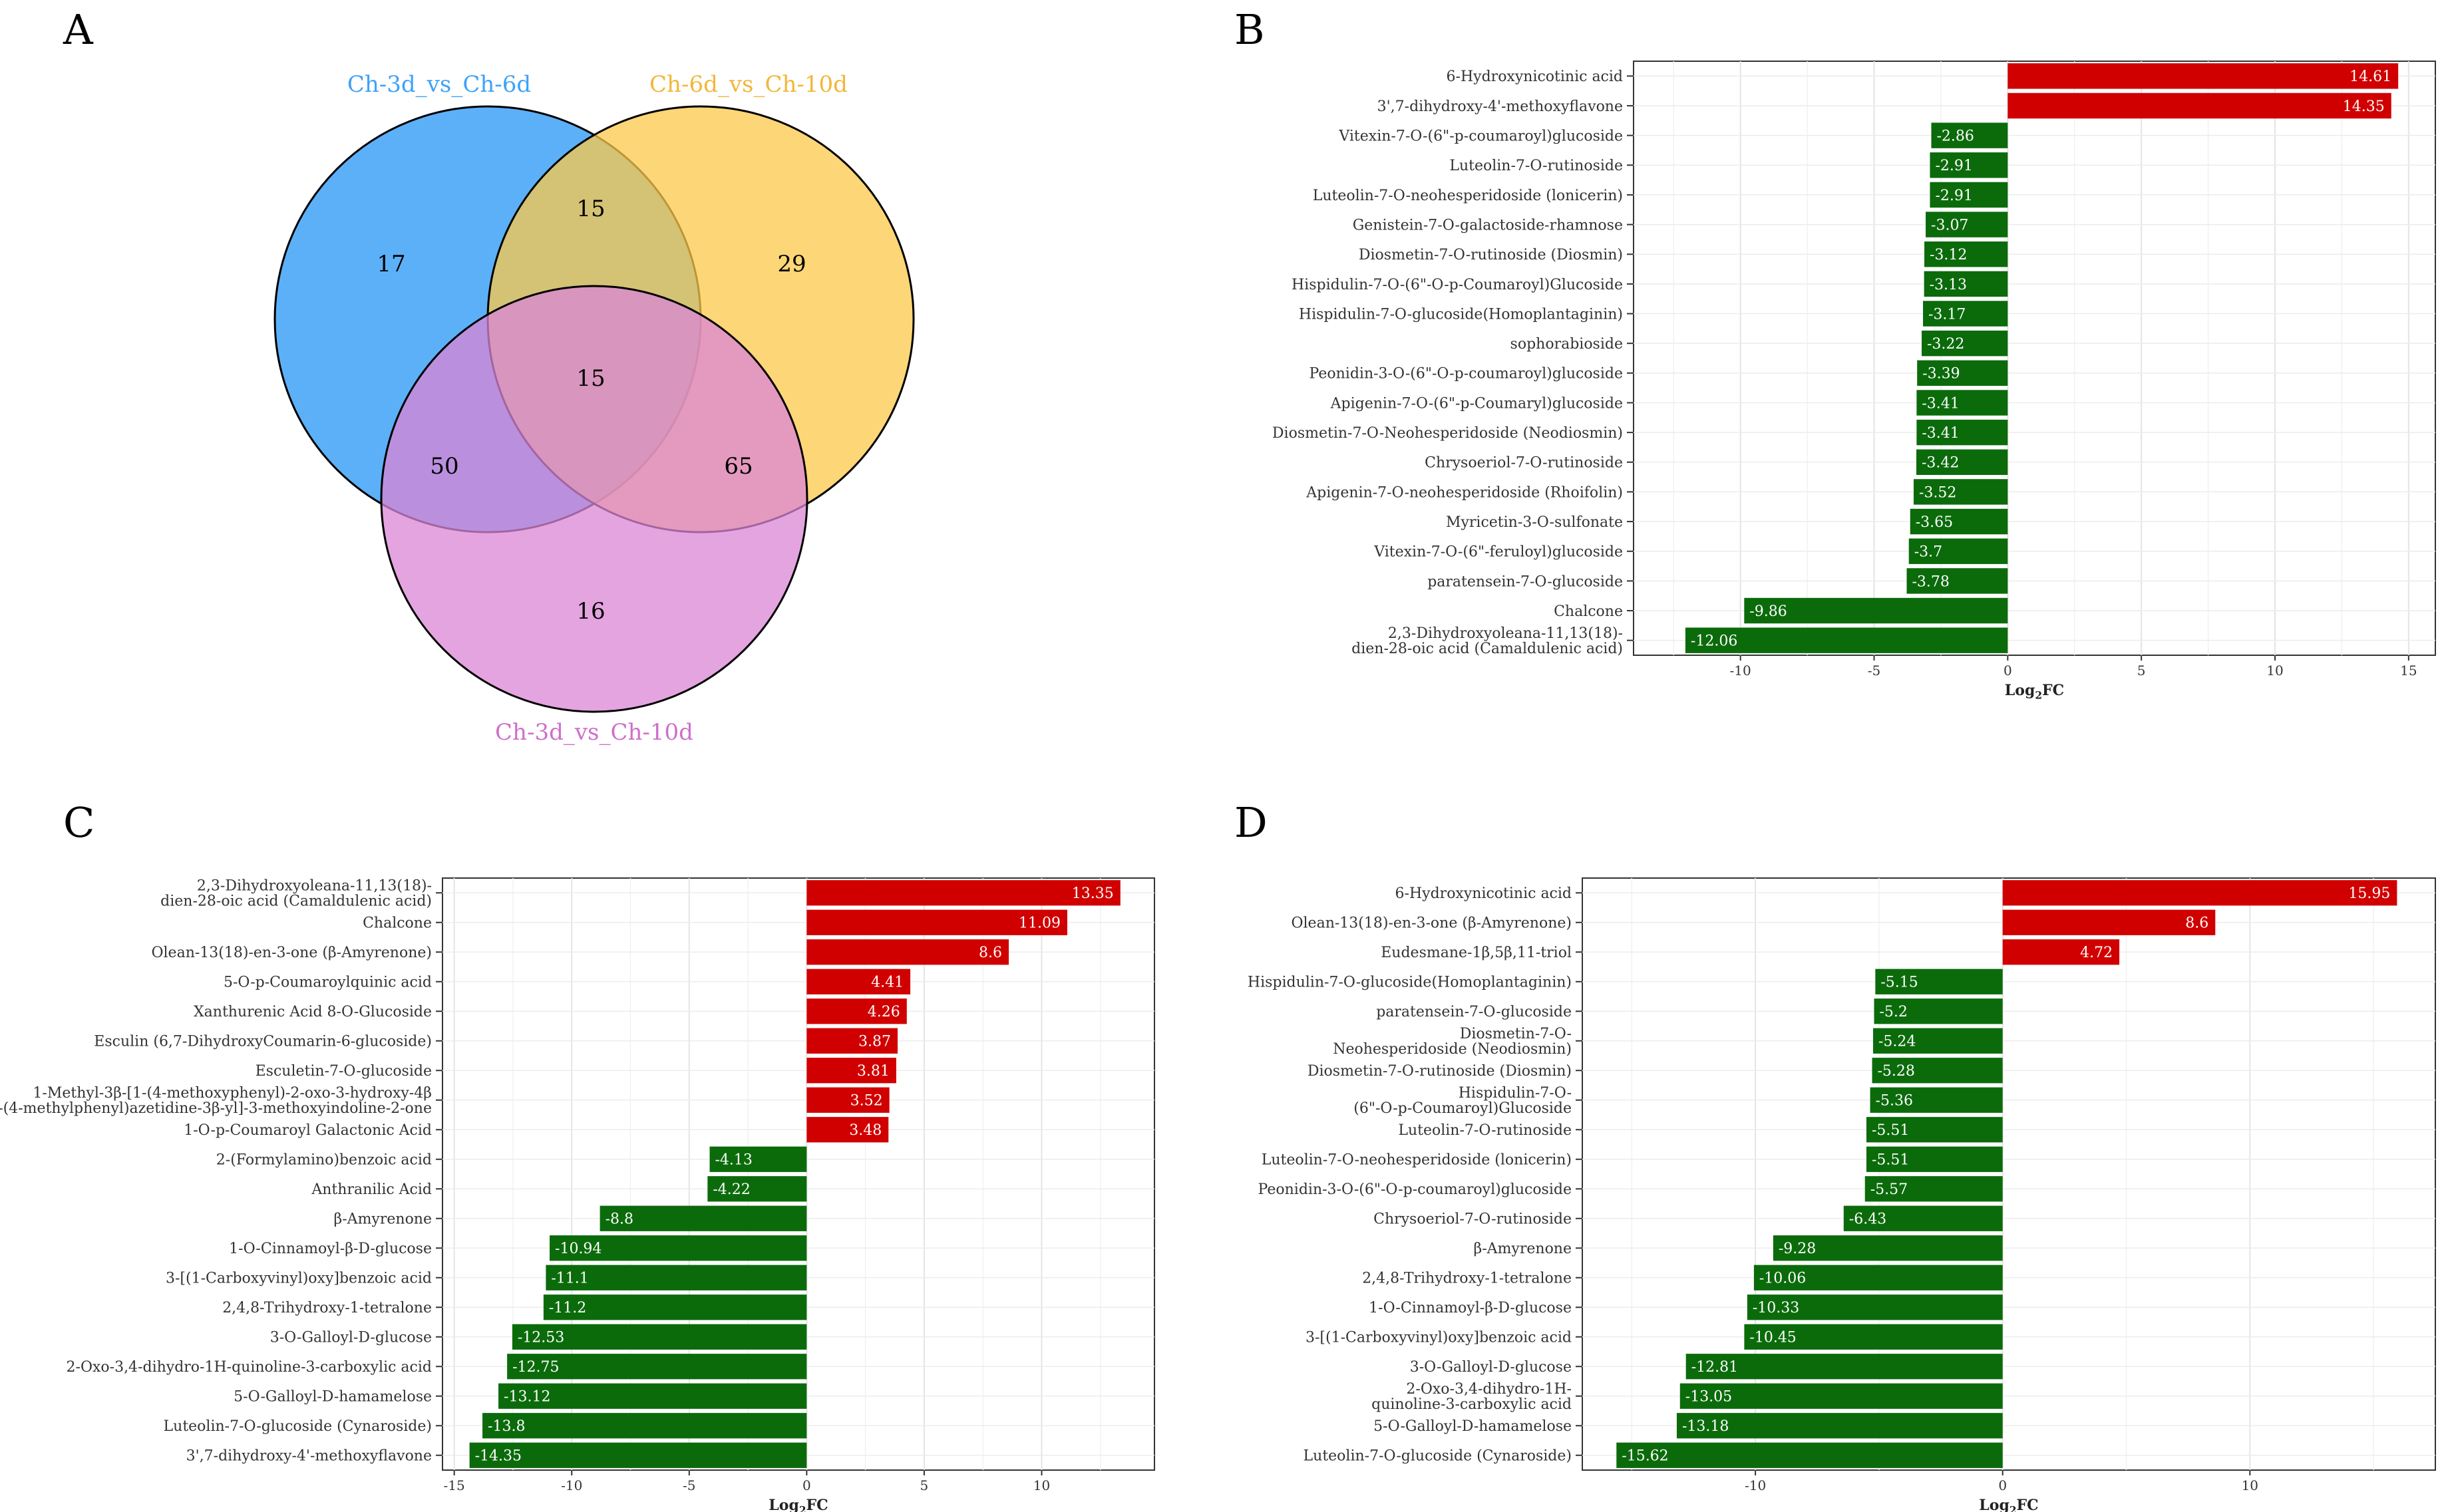  What do you see at coordinates (1941, 374) in the screenshot?
I see `data-label: -3.39` at bounding box center [1941, 374].